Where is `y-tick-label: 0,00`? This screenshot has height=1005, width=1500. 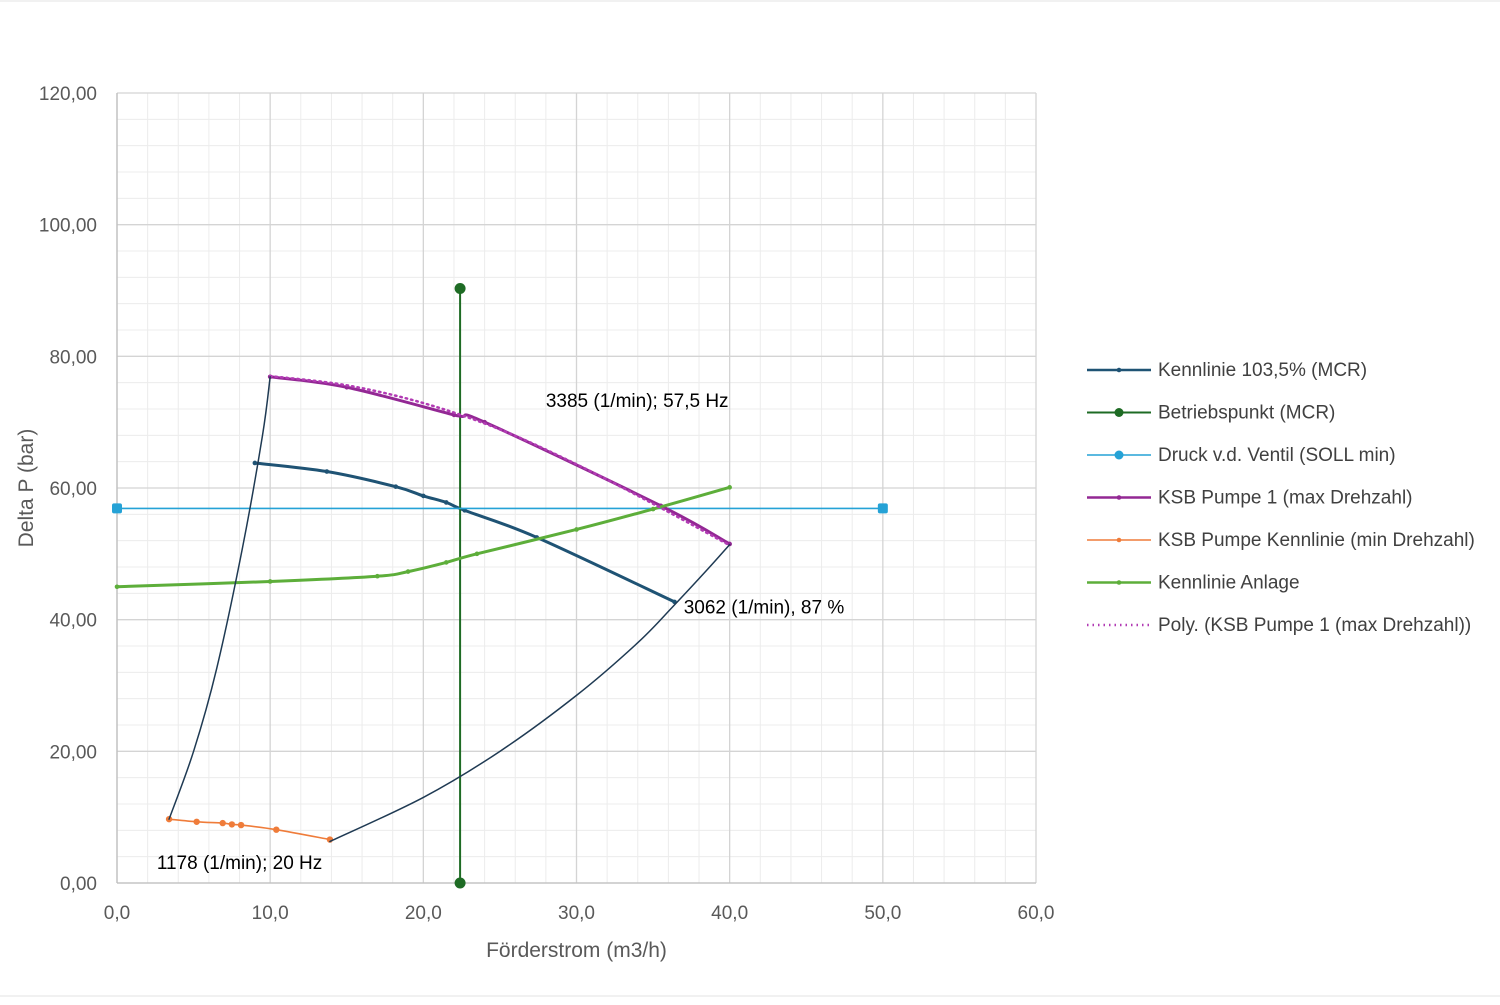
y-tick-label: 0,00 is located at coordinates (78, 884).